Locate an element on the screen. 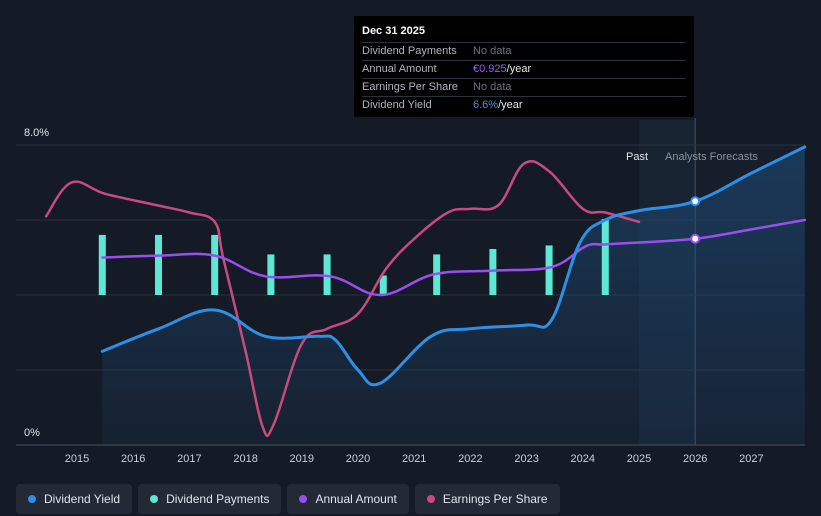  x-tick-label: 2018 is located at coordinates (245, 459).